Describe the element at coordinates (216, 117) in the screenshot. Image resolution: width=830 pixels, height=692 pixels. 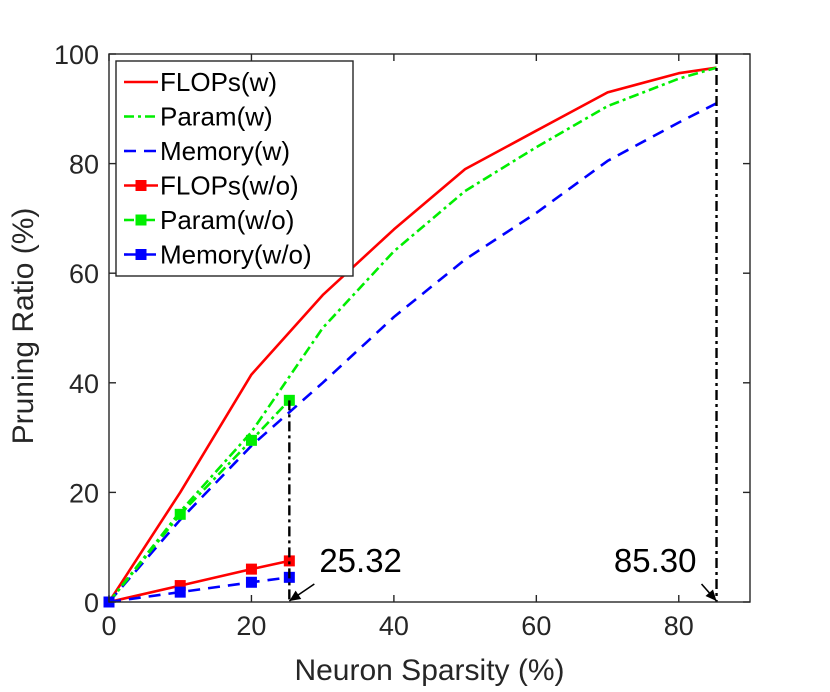
I see `legend-entry: Param(w)` at that location.